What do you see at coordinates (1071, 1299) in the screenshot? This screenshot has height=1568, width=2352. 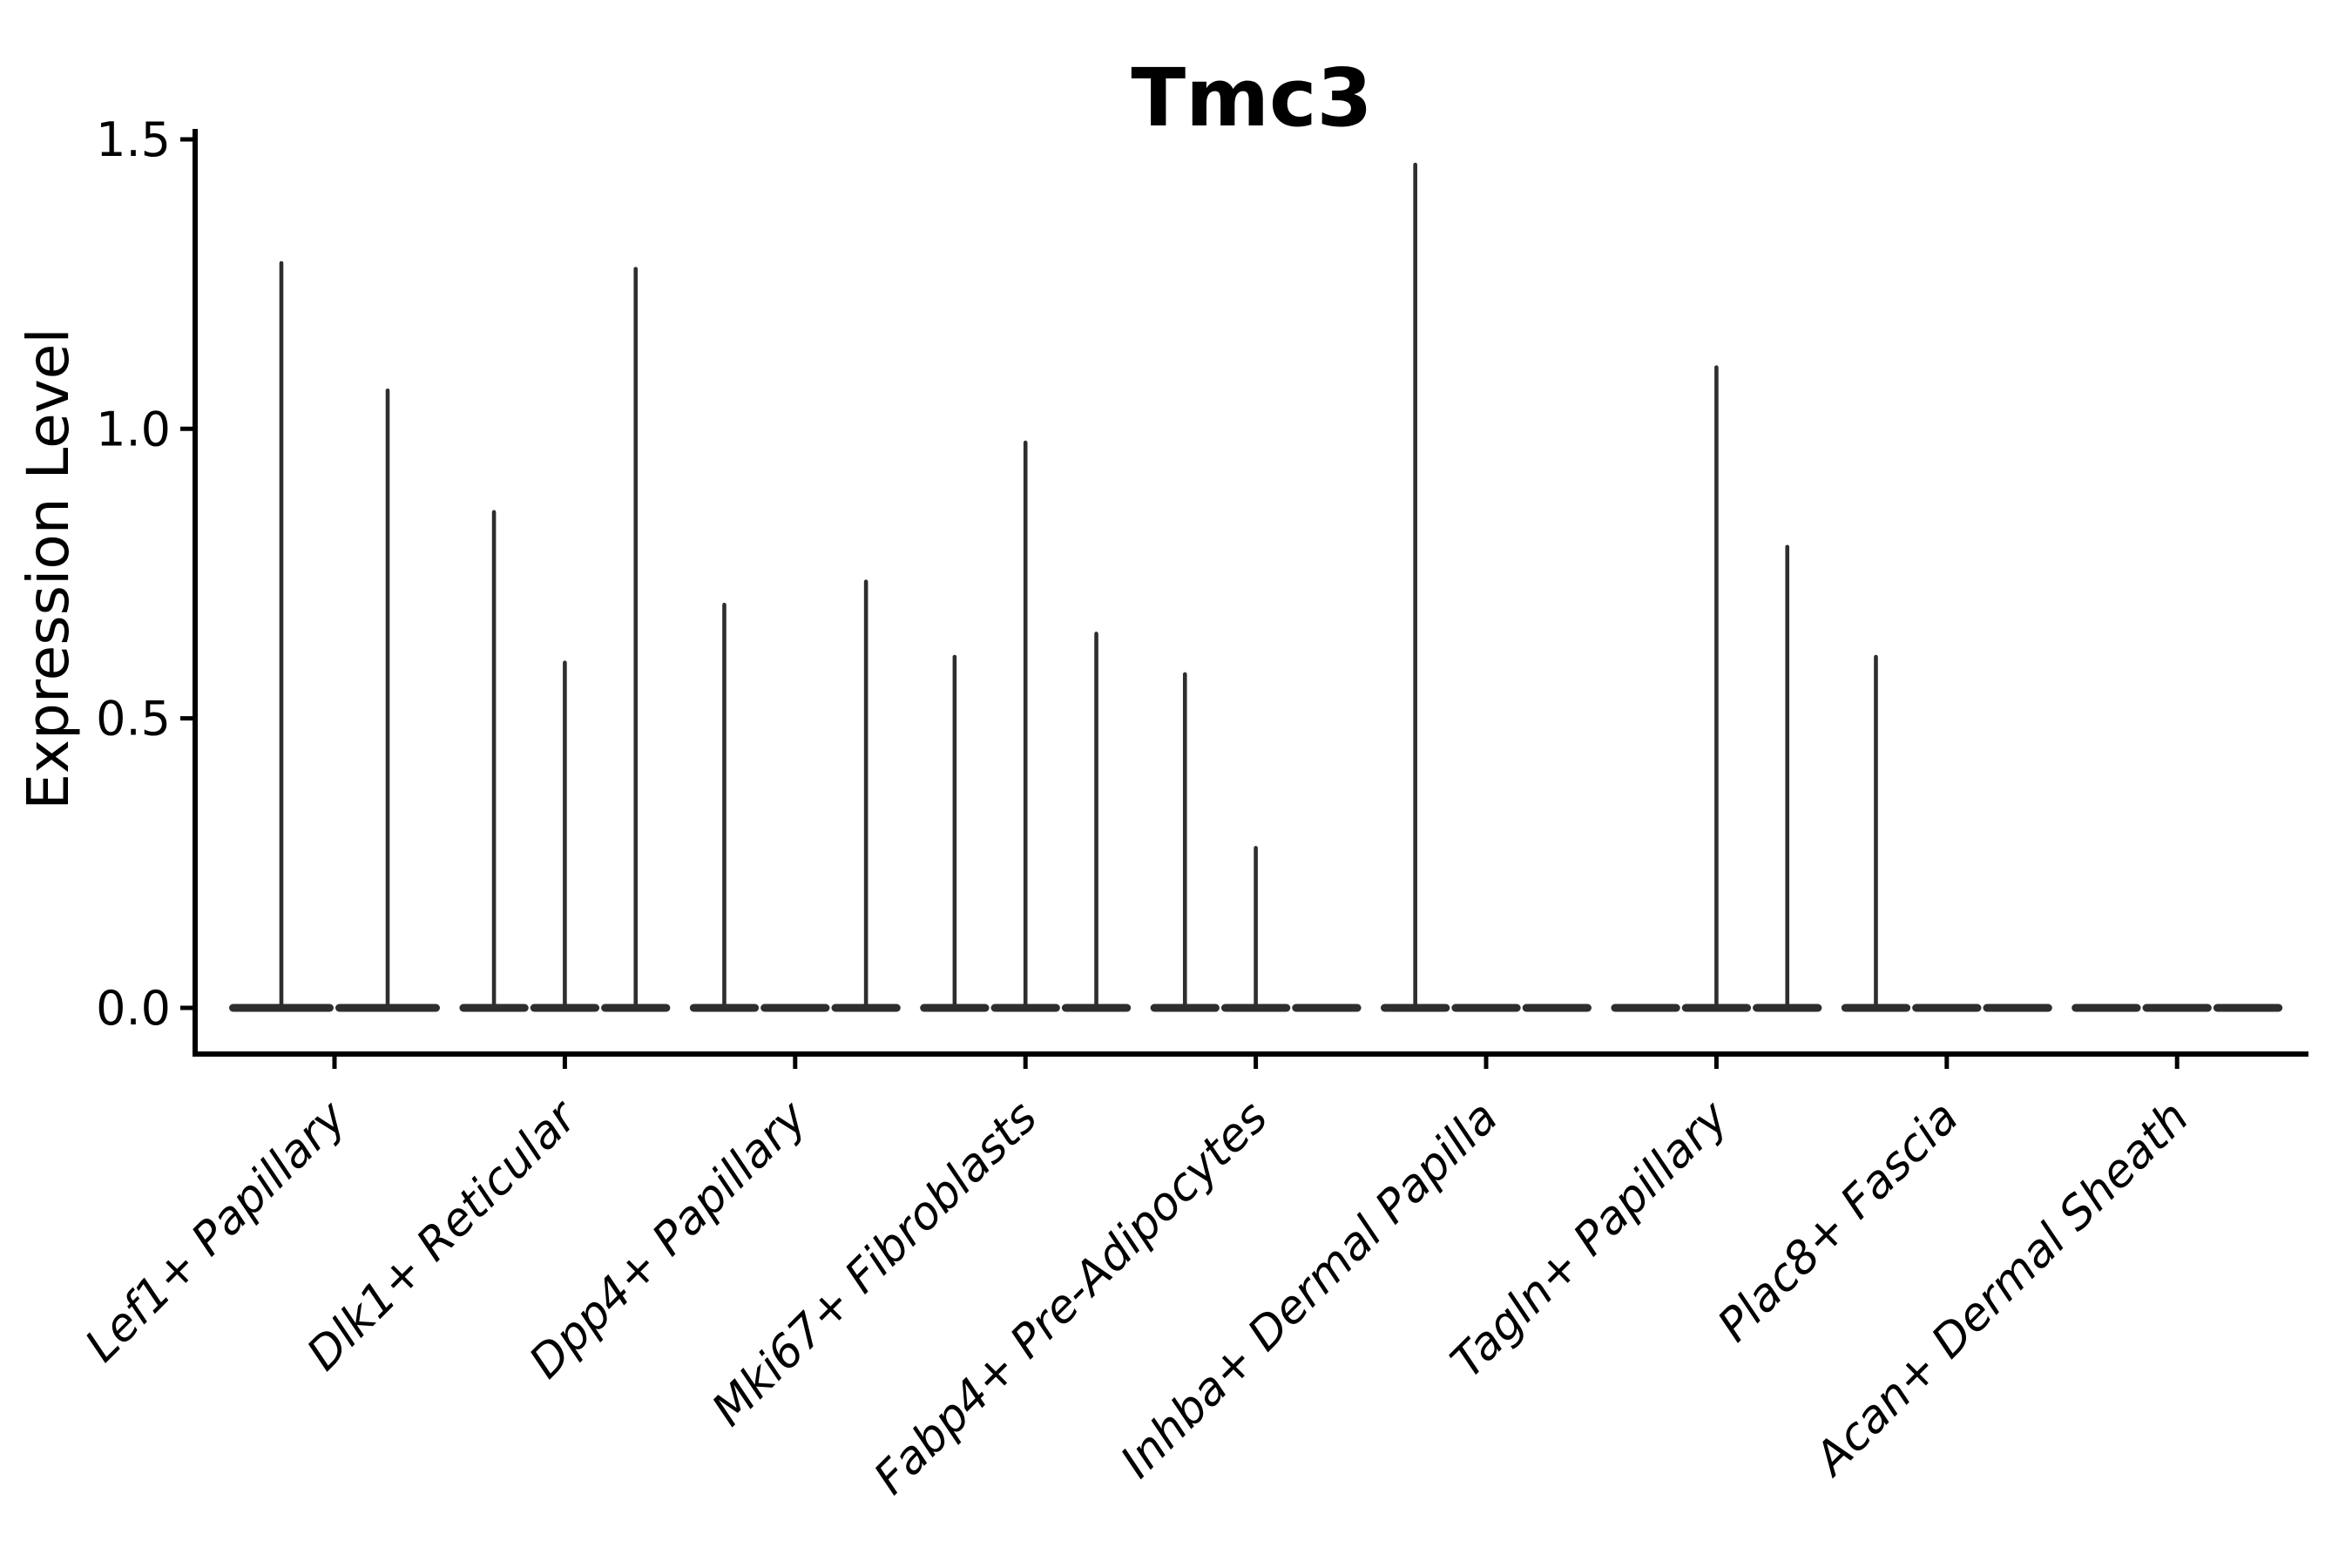 I see `x-tick-label: Fabp4+ Pre-Adipocytes` at bounding box center [1071, 1299].